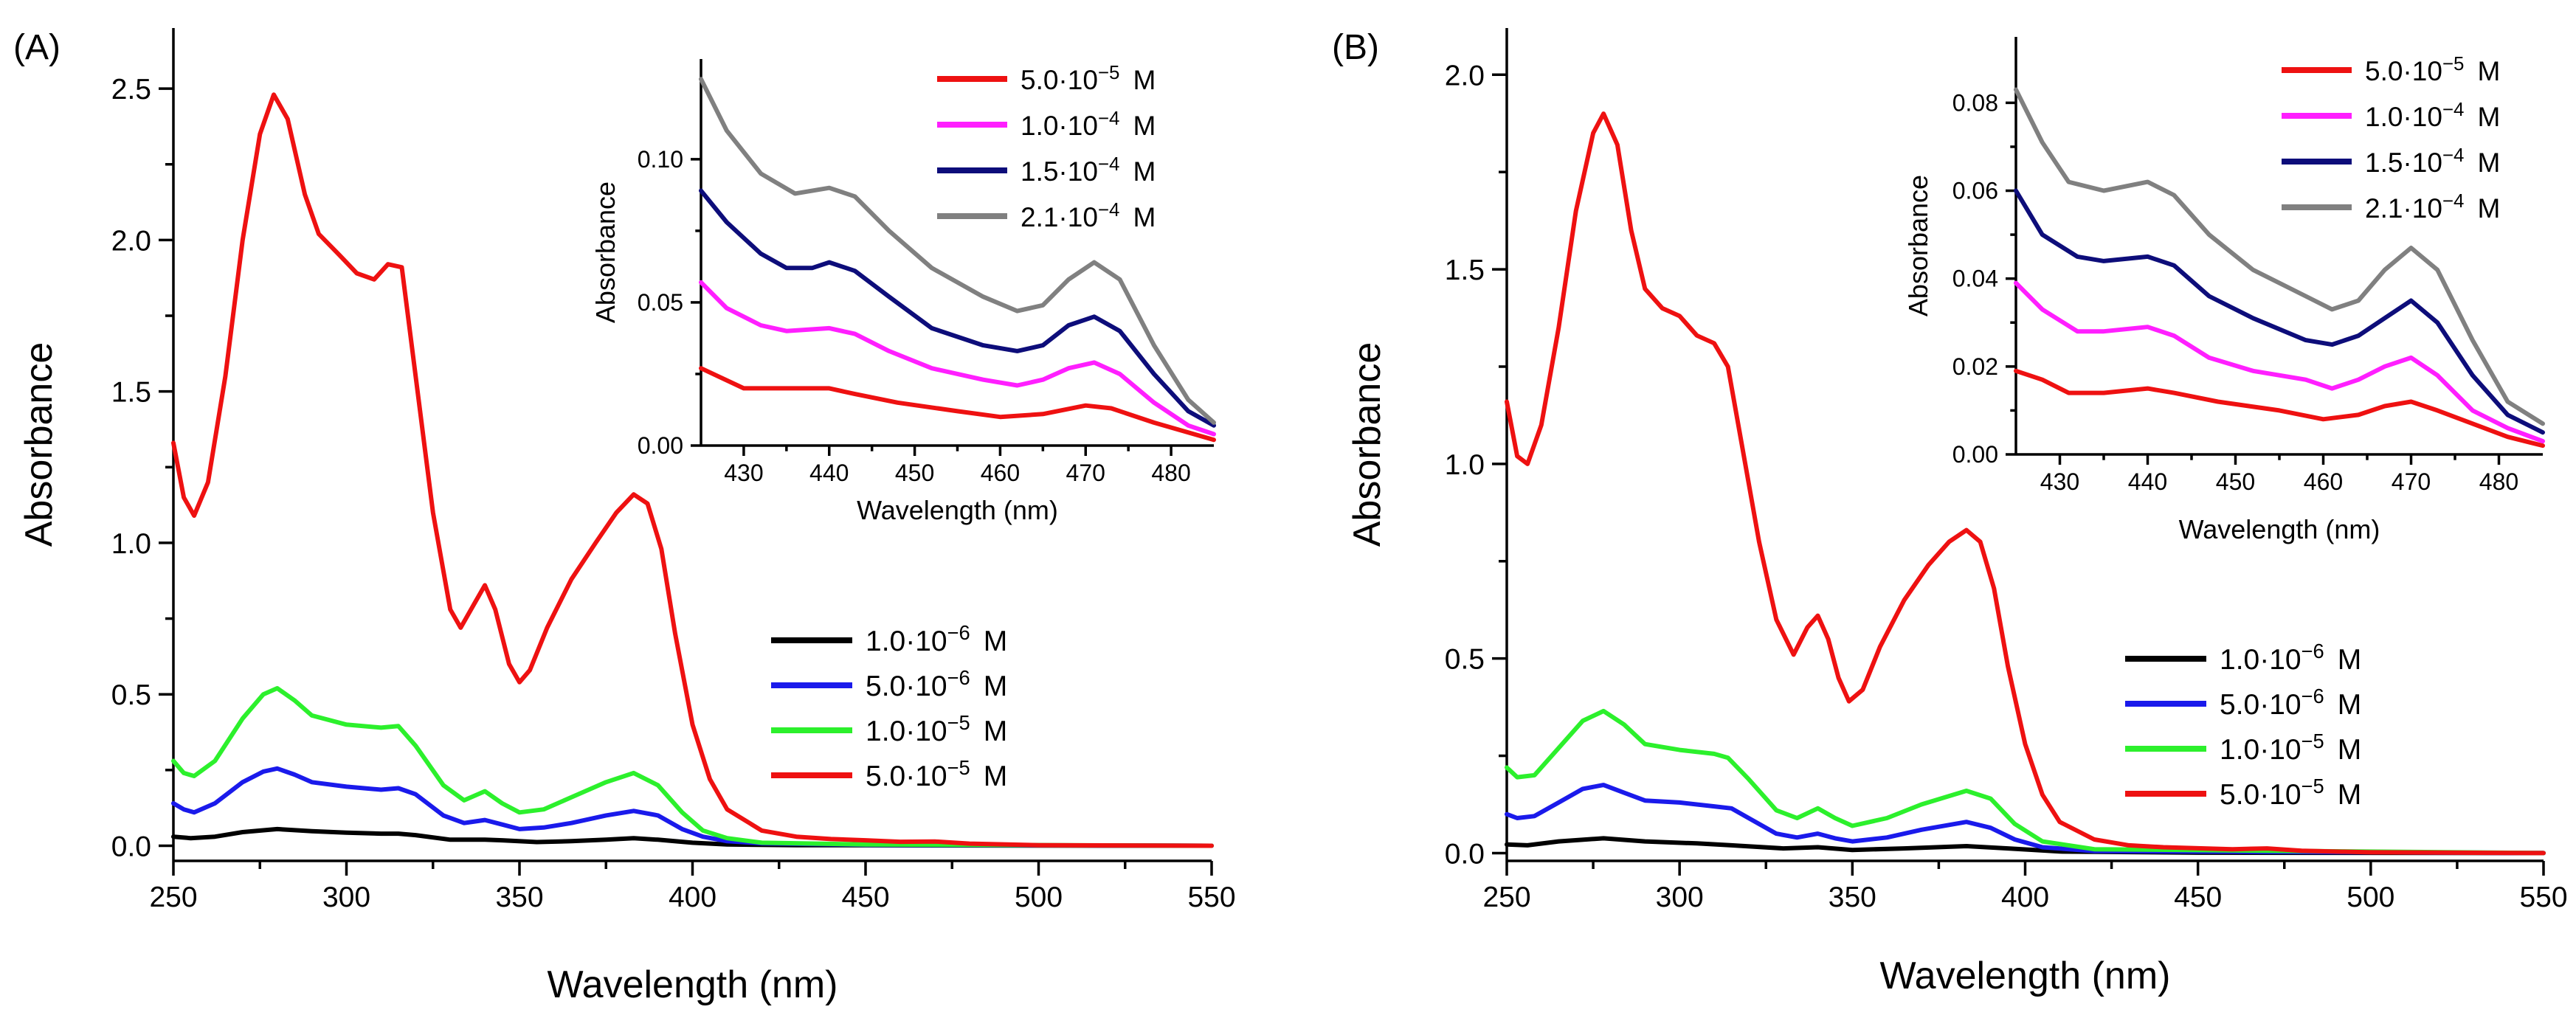 The image size is (2576, 1018). I want to click on panel-a-y-tick-label: 1.5, so click(131, 393).